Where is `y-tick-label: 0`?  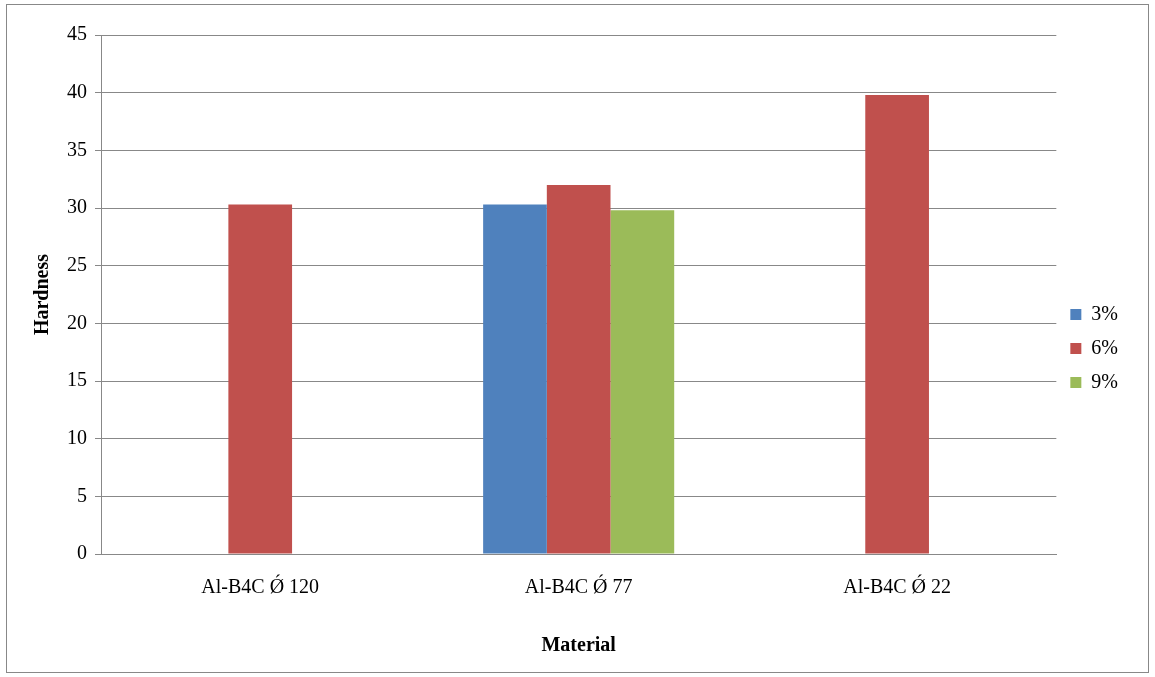
y-tick-label: 0 is located at coordinates (82, 552).